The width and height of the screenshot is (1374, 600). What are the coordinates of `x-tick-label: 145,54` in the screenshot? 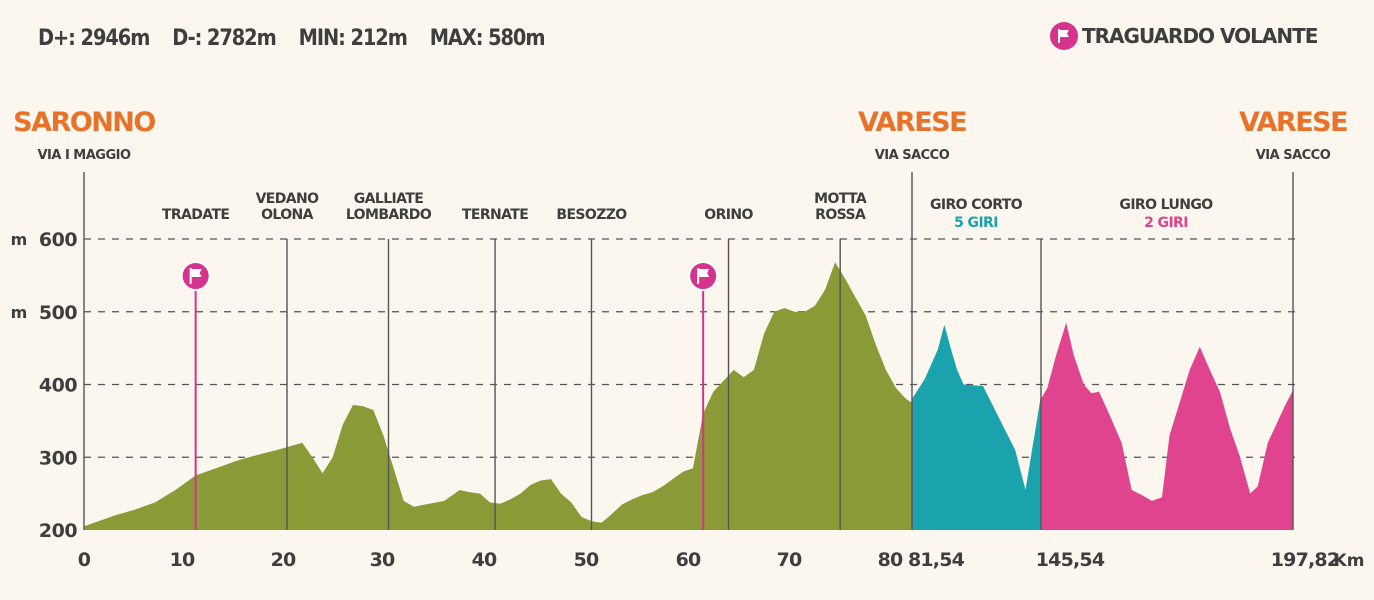 It's located at (1070, 560).